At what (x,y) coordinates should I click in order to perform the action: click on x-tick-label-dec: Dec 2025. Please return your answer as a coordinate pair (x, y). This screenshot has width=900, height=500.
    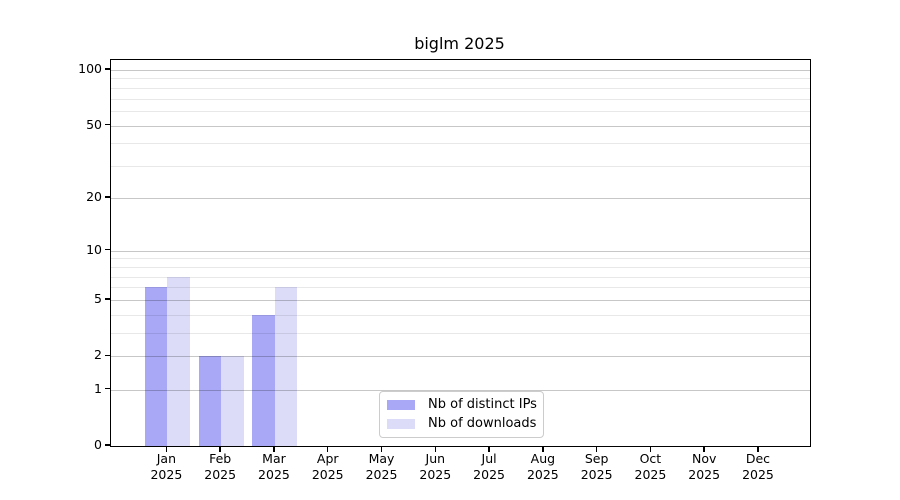
    Looking at the image, I should click on (758, 467).